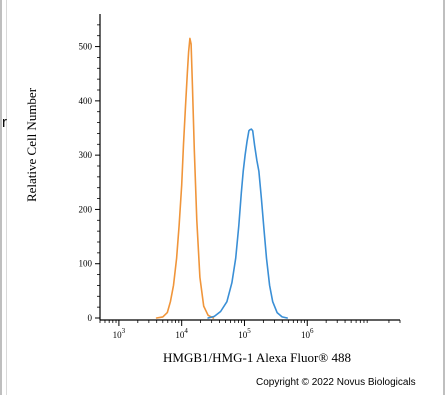 This screenshot has width=445, height=395. What do you see at coordinates (31, 144) in the screenshot?
I see `y-axis-title: Relative Cell Number` at bounding box center [31, 144].